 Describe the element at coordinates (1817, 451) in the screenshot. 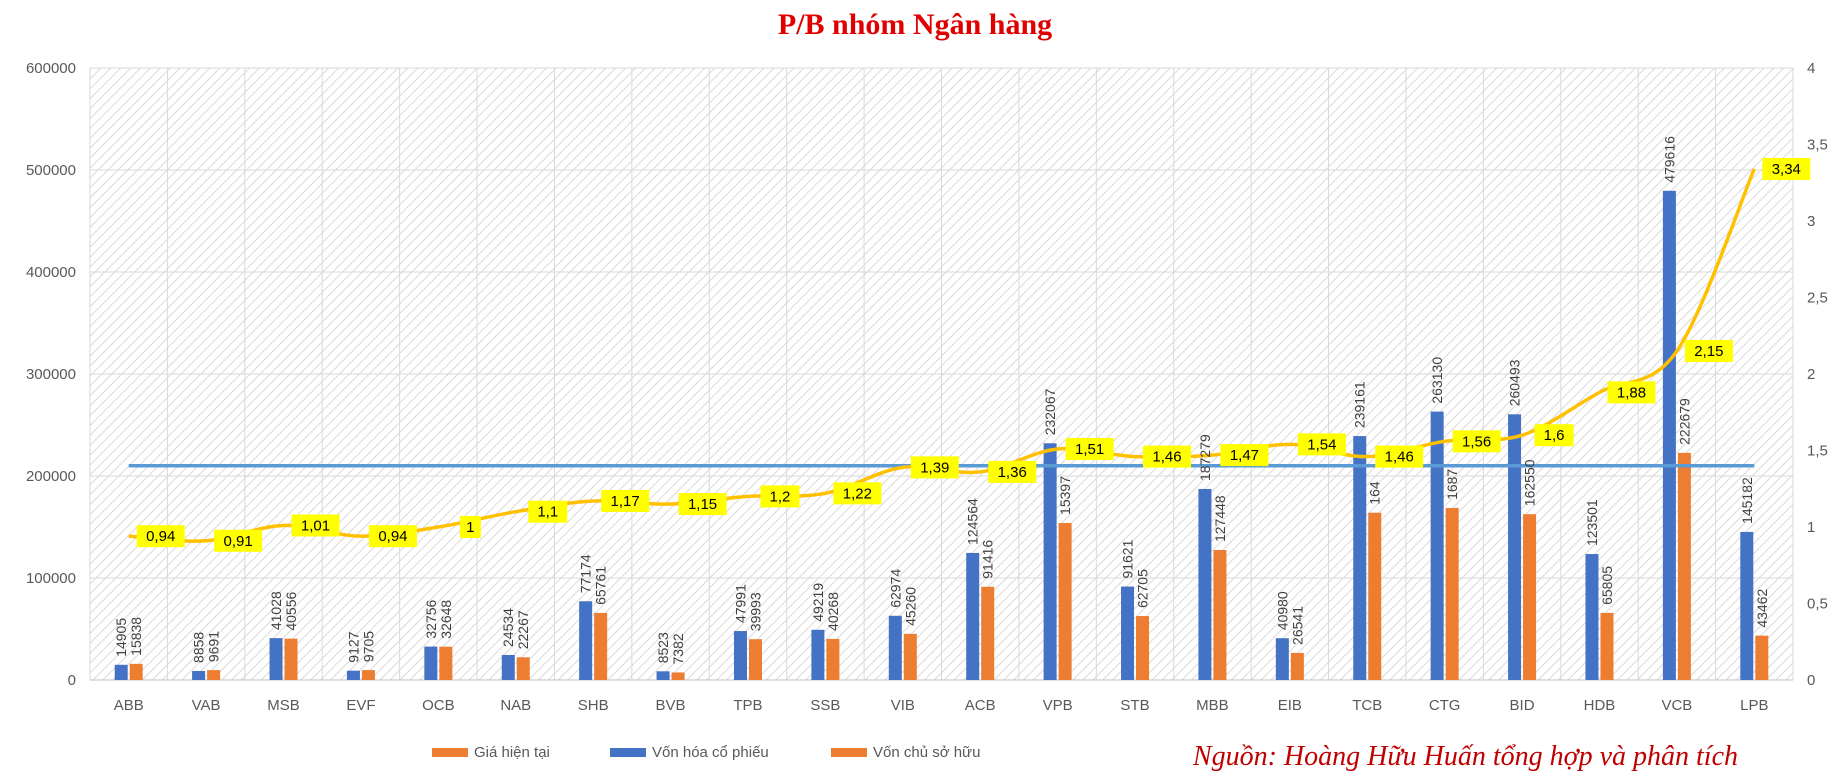

I see `y-right-tick: 1,5` at that location.